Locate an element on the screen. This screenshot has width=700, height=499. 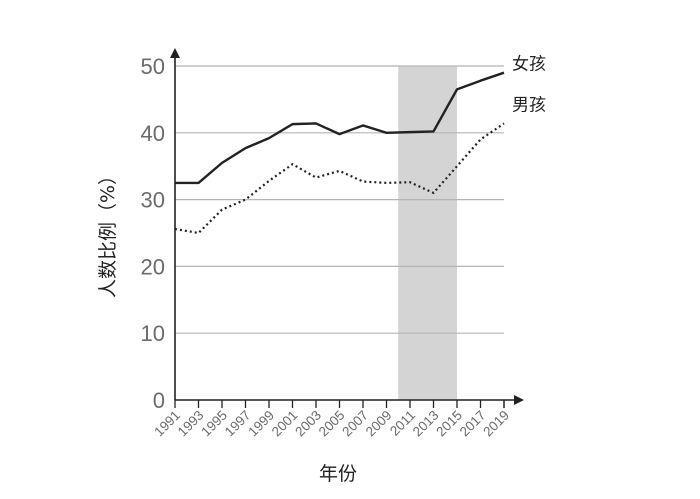
x-tick-label: 2003 is located at coordinates (308, 424).